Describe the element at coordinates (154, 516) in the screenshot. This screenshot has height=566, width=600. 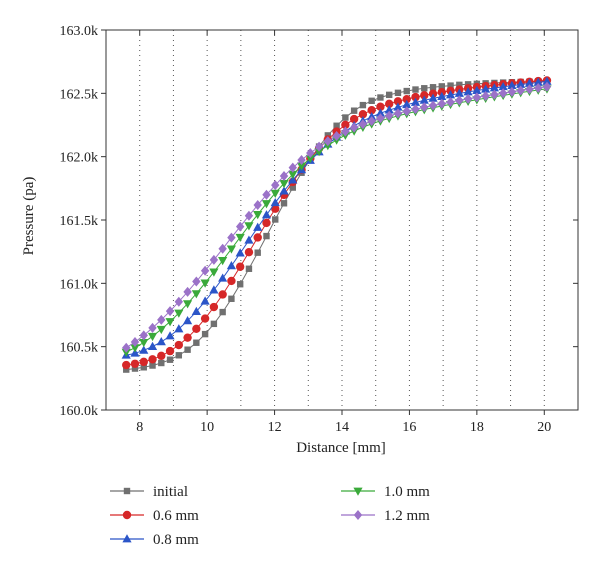
I see `legend-item: 0.6 mm` at that location.